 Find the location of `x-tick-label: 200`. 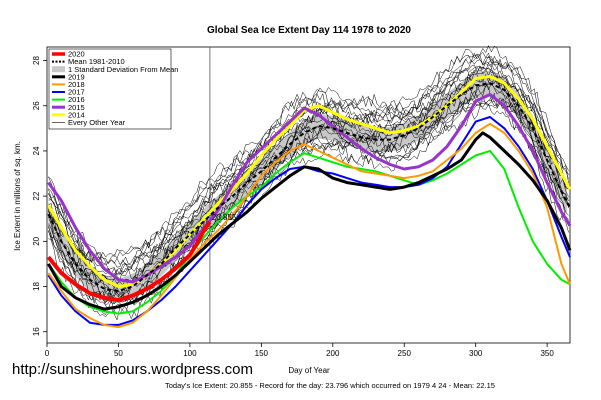

x-tick-label: 200 is located at coordinates (333, 353).